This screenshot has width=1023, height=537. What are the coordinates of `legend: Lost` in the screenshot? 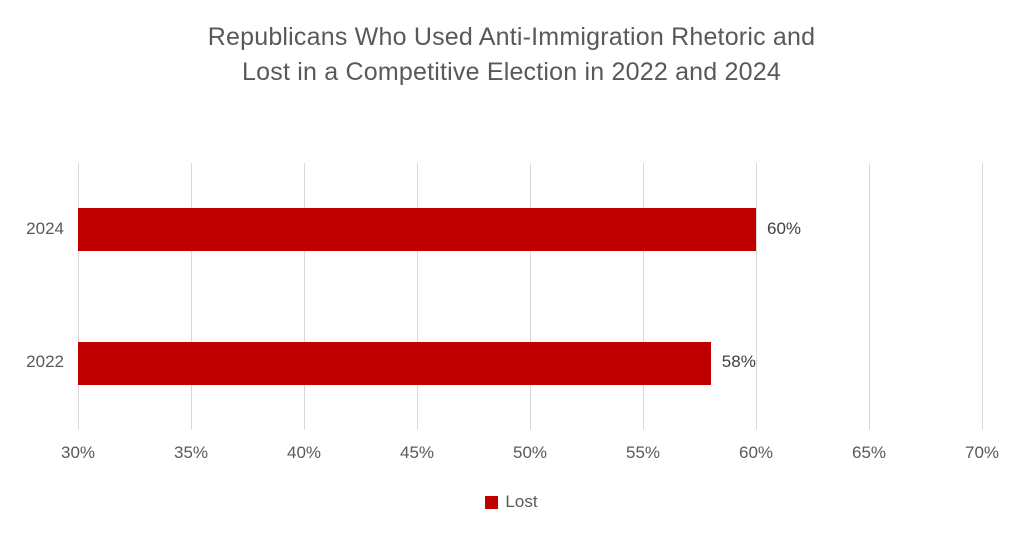 It's located at (511, 502).